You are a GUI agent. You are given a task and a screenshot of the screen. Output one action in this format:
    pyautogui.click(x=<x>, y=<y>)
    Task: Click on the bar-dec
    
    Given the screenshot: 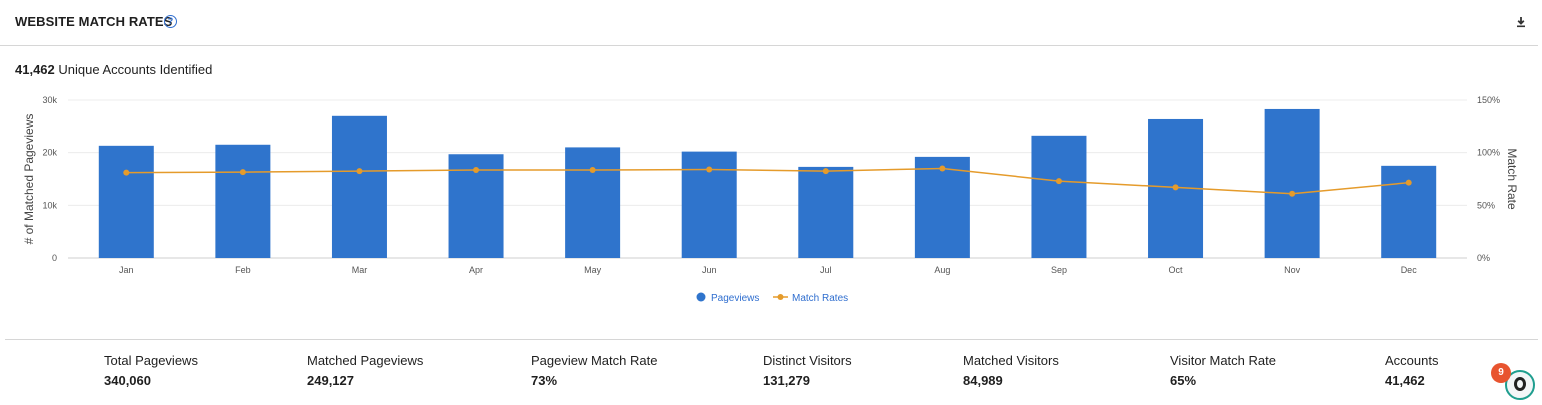 What is the action you would take?
    pyautogui.click(x=1409, y=211)
    